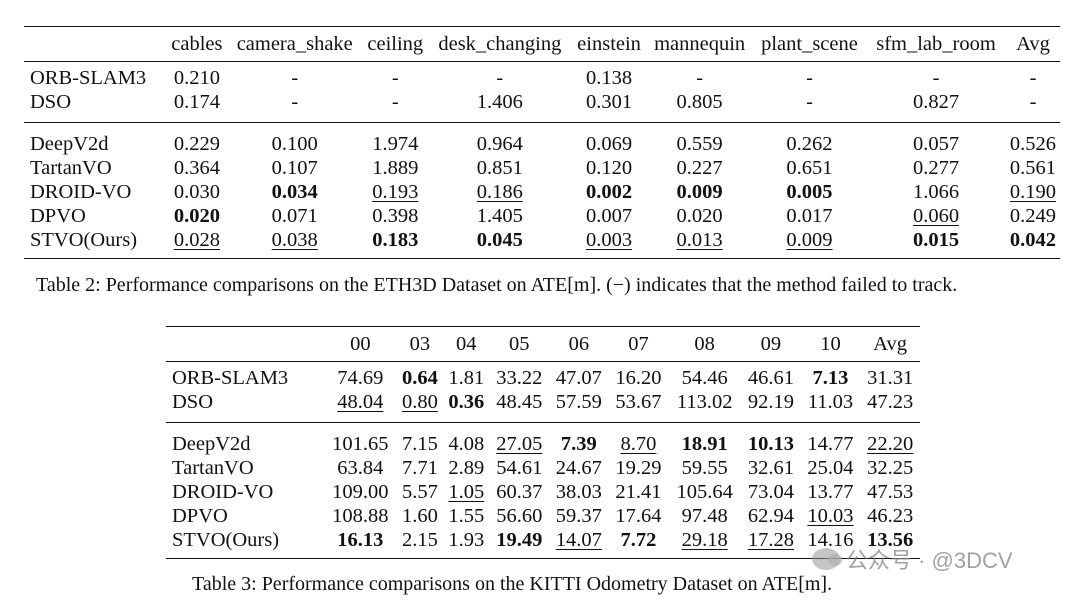  I want to click on table-cell: 13.56, so click(890, 540).